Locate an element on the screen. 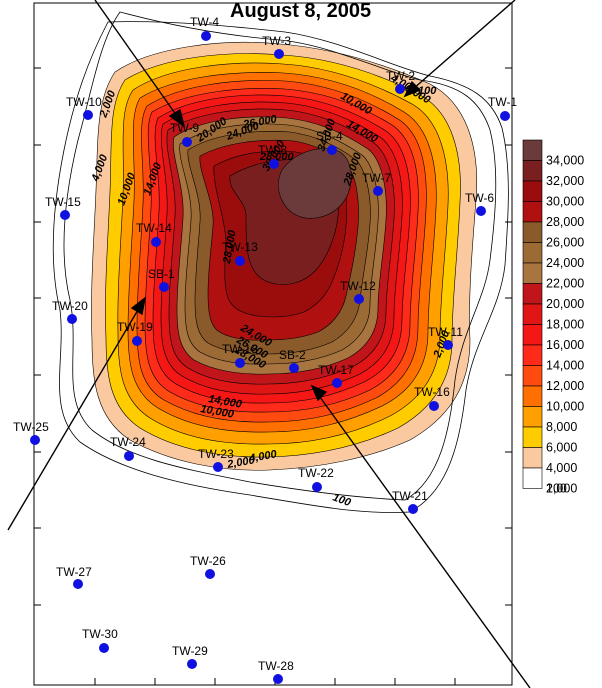 The image size is (602, 688). arrowhead-a is located at coordinates (177, 118).